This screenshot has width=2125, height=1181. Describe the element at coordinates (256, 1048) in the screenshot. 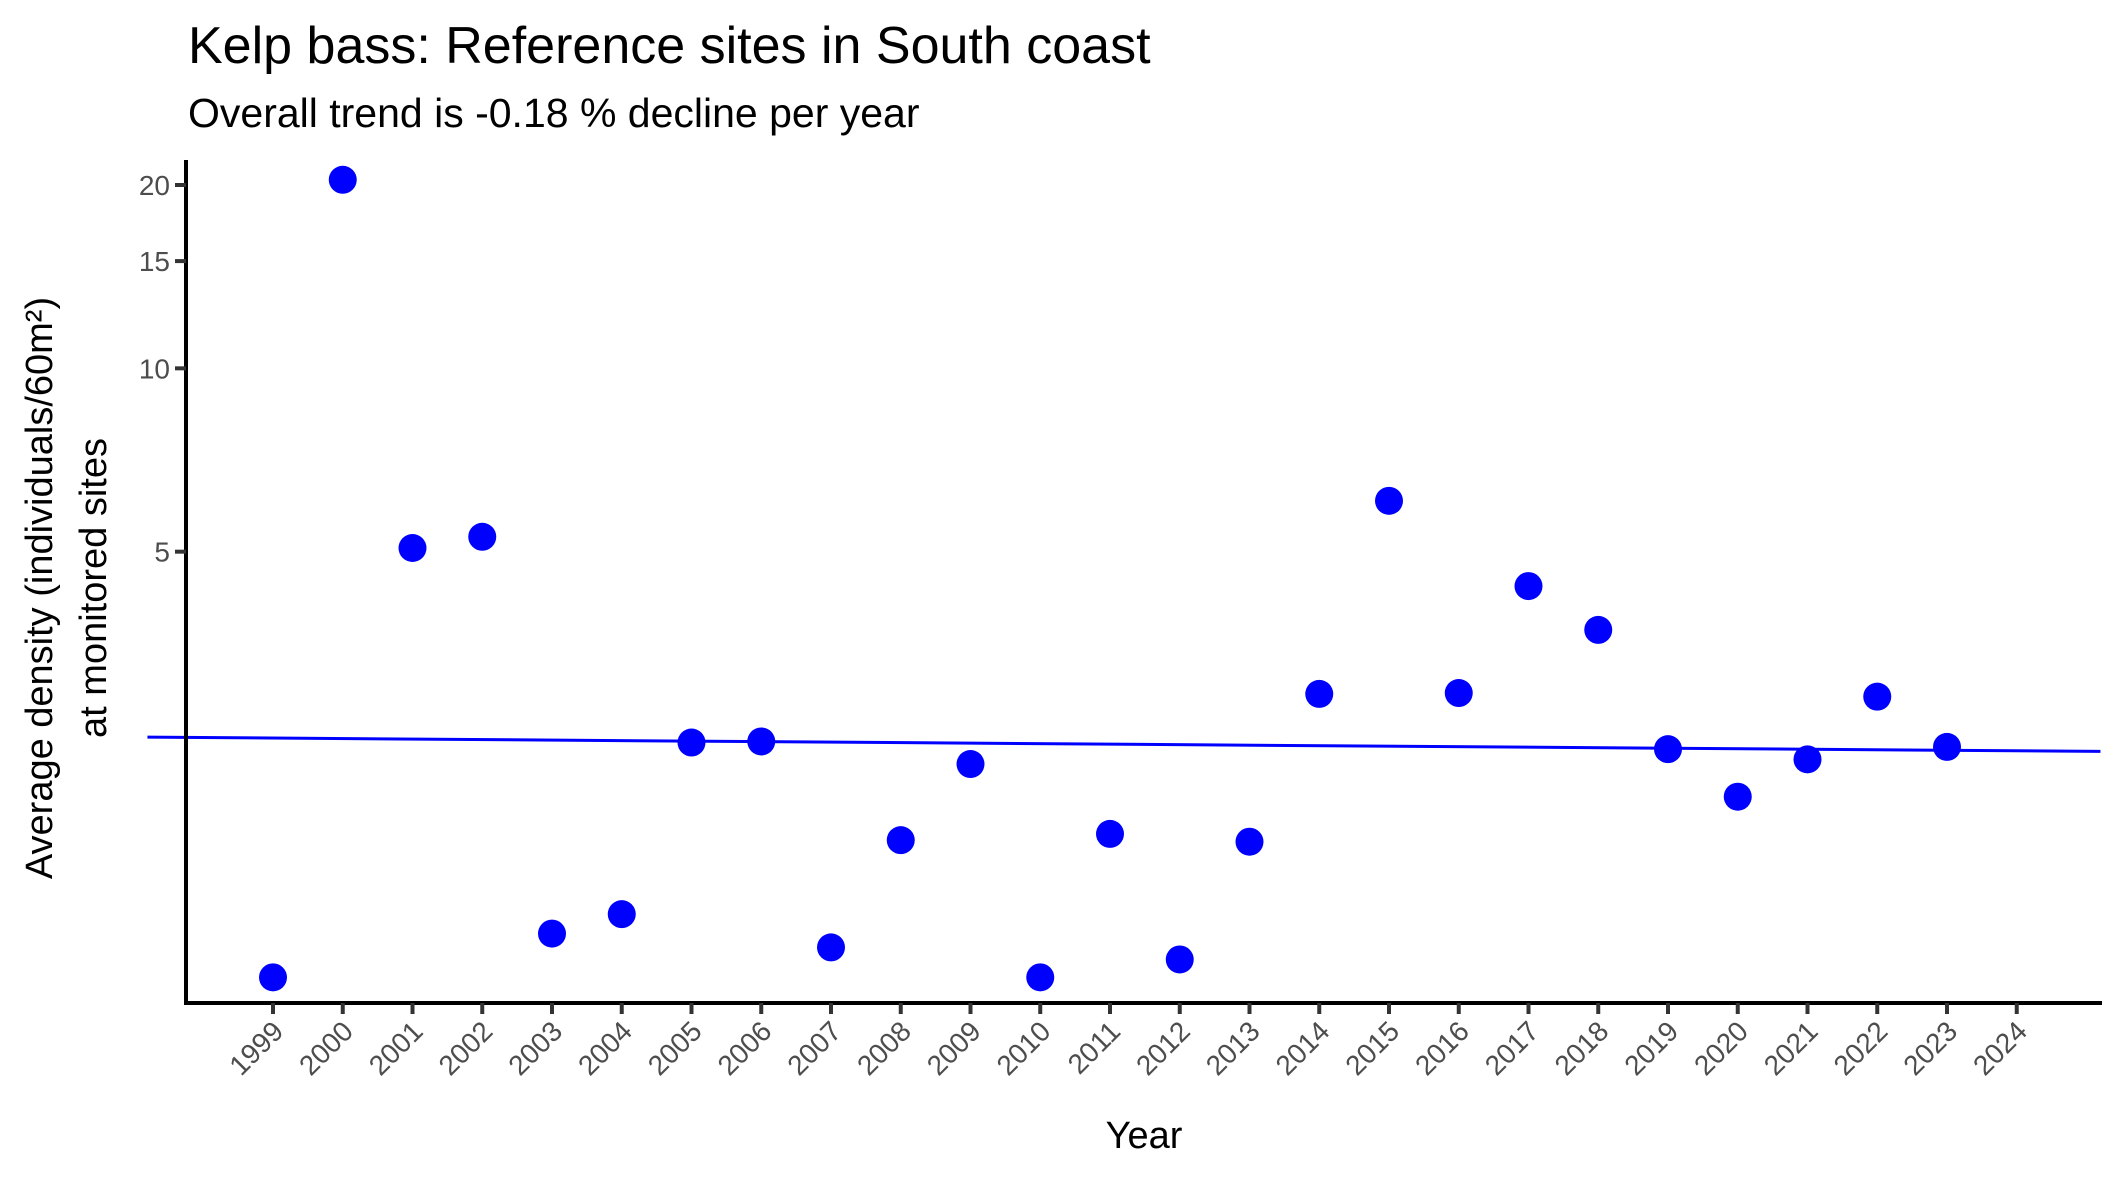

I see `x-tick-label: 1999` at that location.